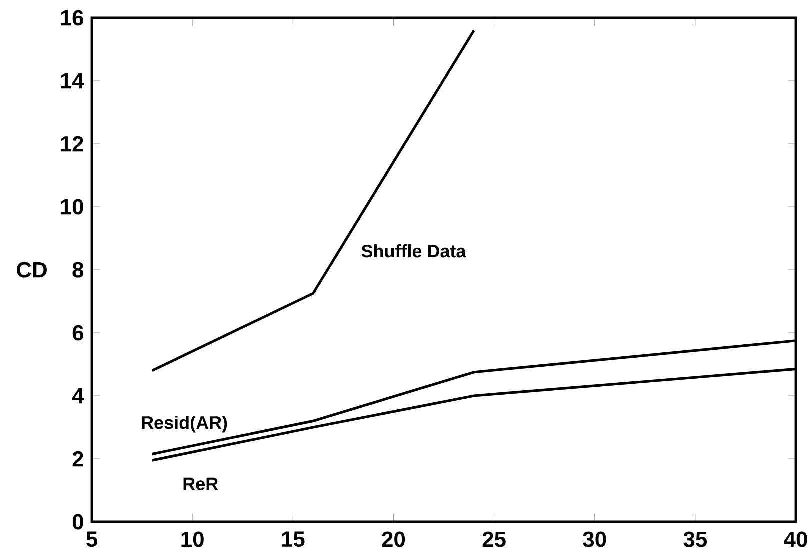 Image resolution: width=812 pixels, height=554 pixels. I want to click on x-tick-label: 15, so click(293, 540).